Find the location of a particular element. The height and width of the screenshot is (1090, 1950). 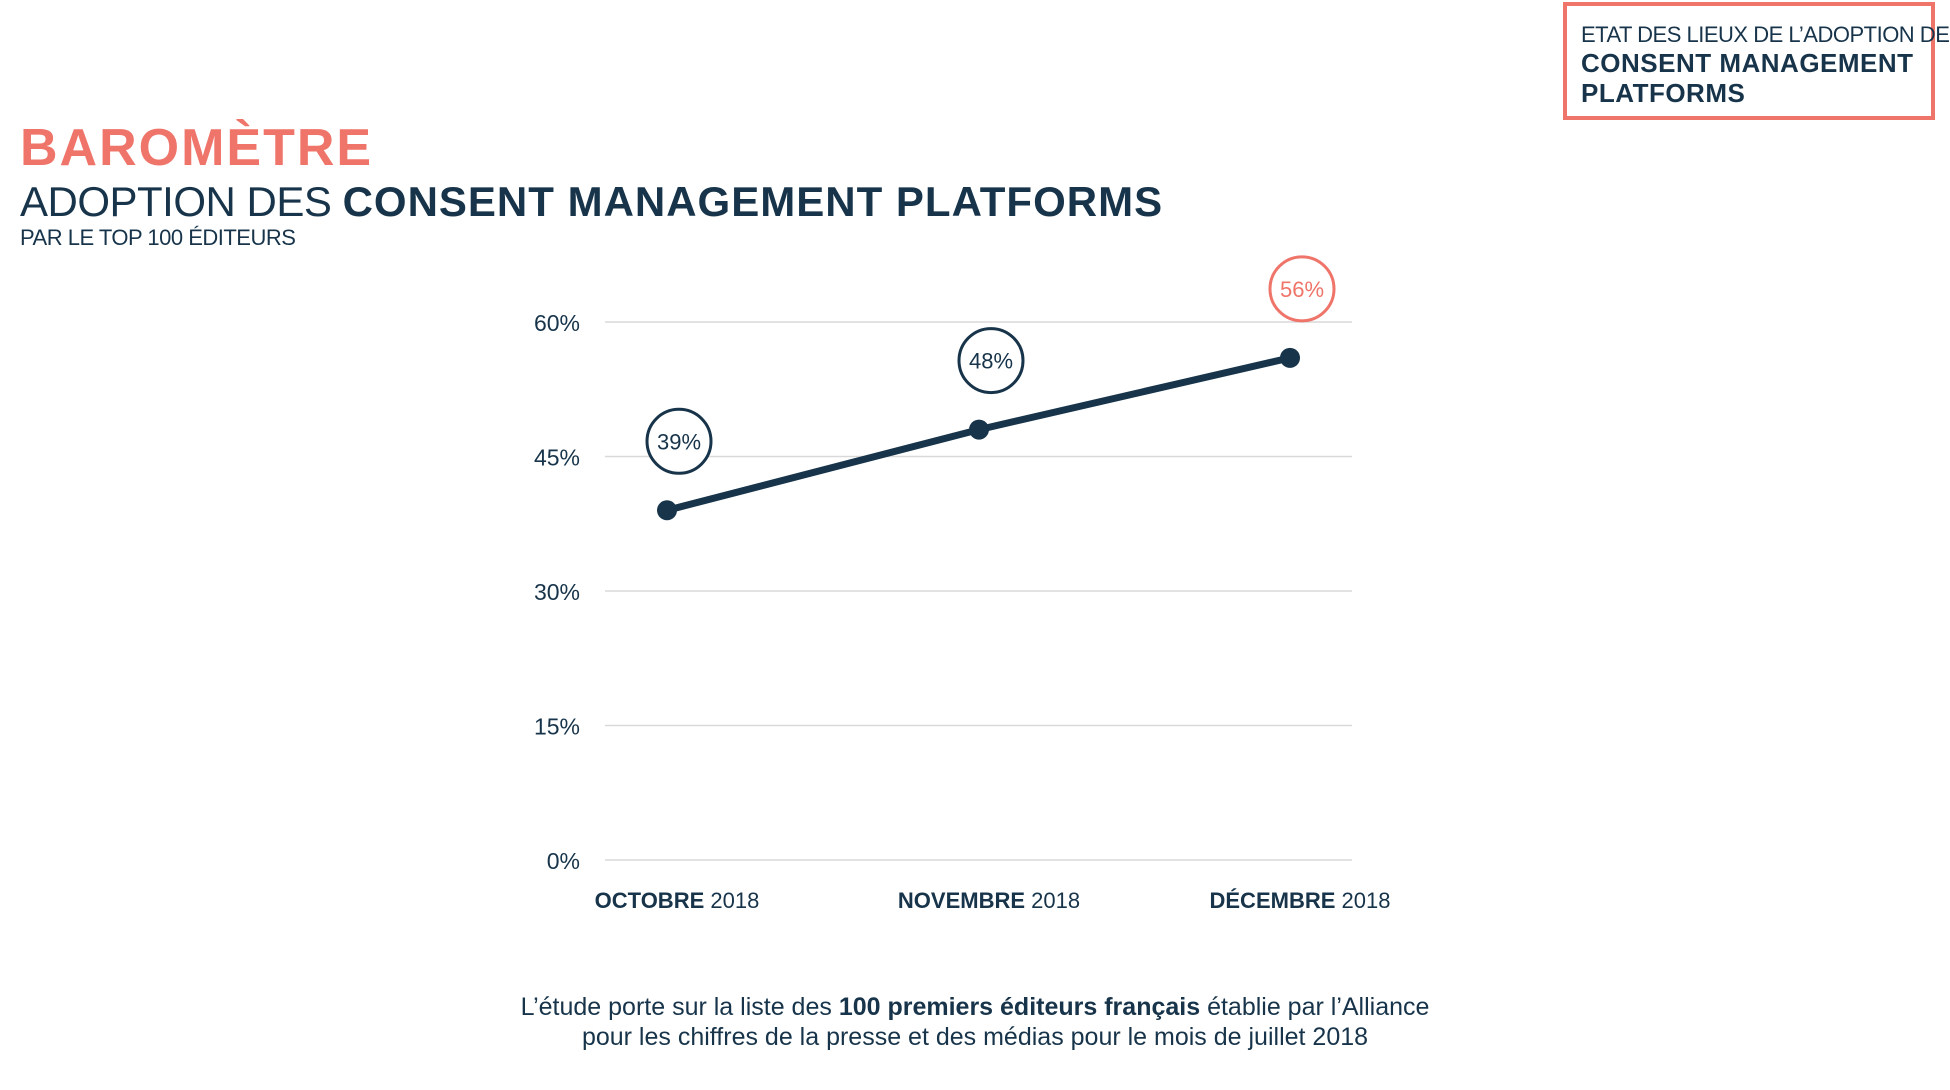

y-tick-label: 30% is located at coordinates (557, 592).